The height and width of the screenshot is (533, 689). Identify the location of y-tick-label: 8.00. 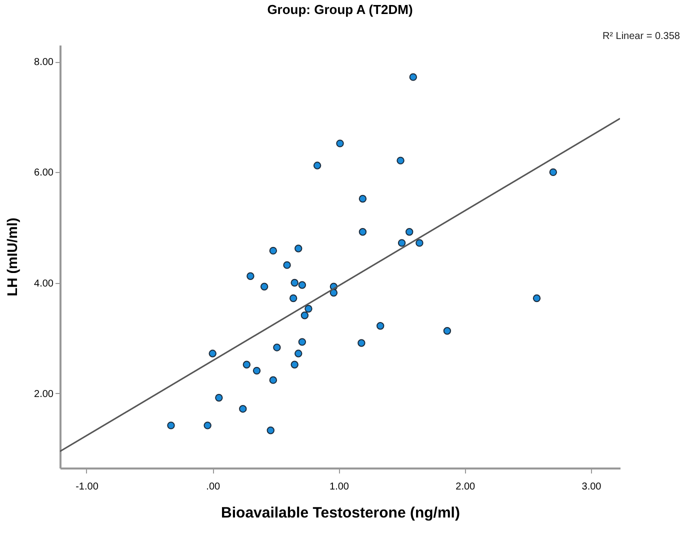
(44, 62).